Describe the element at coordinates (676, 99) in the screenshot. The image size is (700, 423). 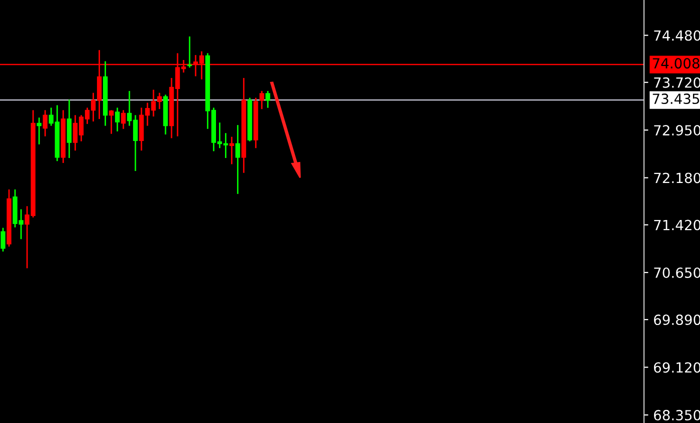
I see `ref-line-label: 73.435` at that location.